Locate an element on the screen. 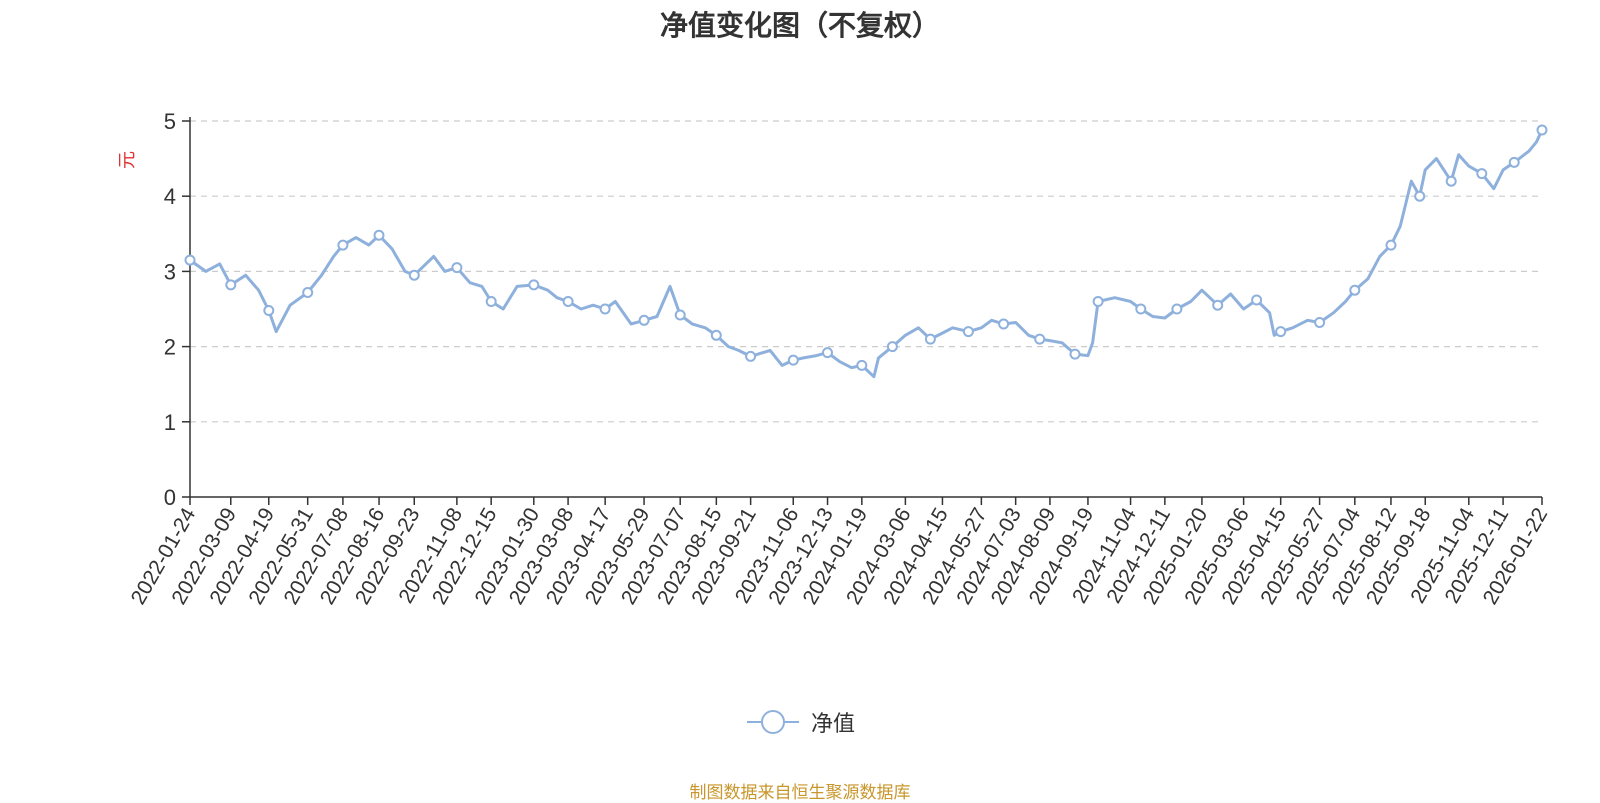 This screenshot has height=803, width=1600. y-axis-unit-label: 元 is located at coordinates (127, 160).